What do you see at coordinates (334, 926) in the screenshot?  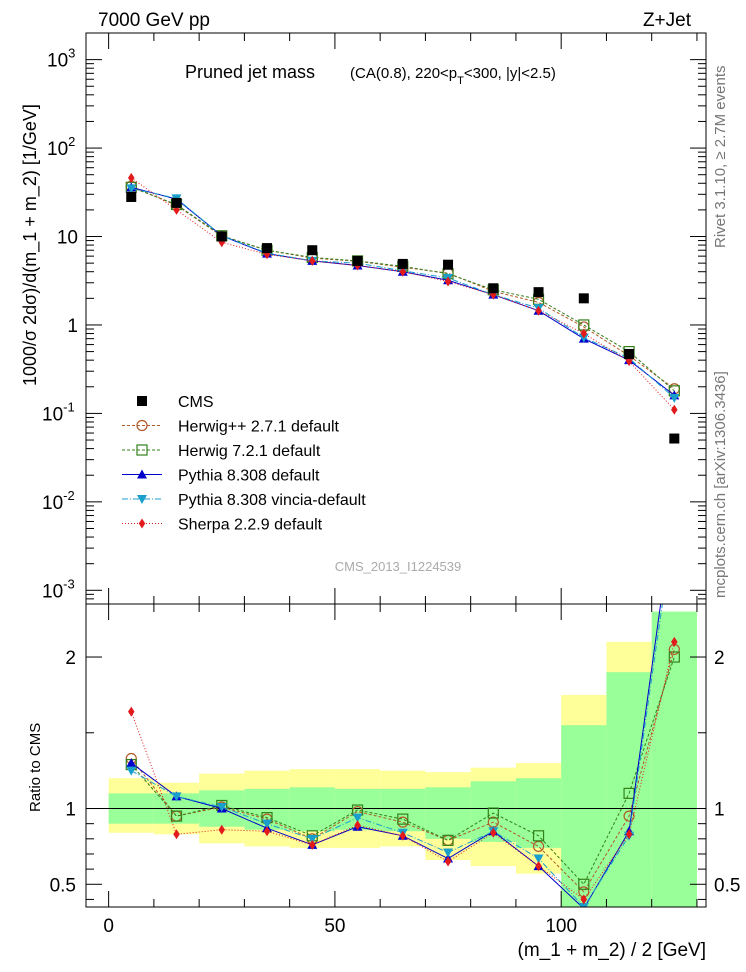 I see `x-tick-label: 50` at bounding box center [334, 926].